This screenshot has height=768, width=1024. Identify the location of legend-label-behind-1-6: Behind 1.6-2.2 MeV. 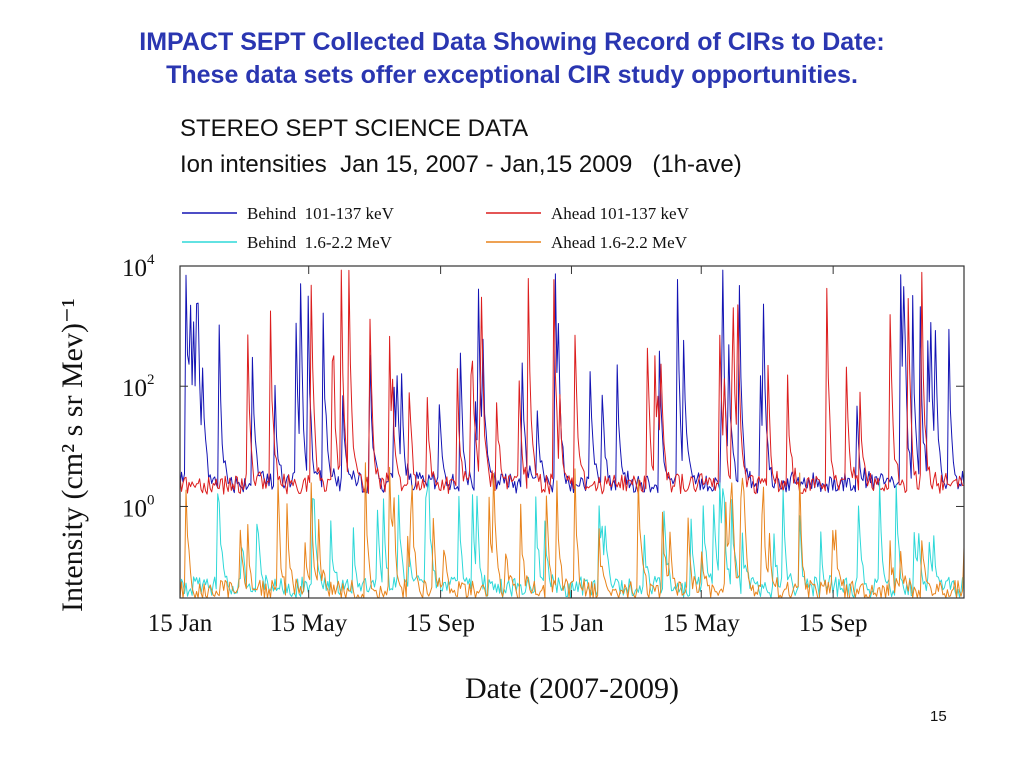
(320, 242).